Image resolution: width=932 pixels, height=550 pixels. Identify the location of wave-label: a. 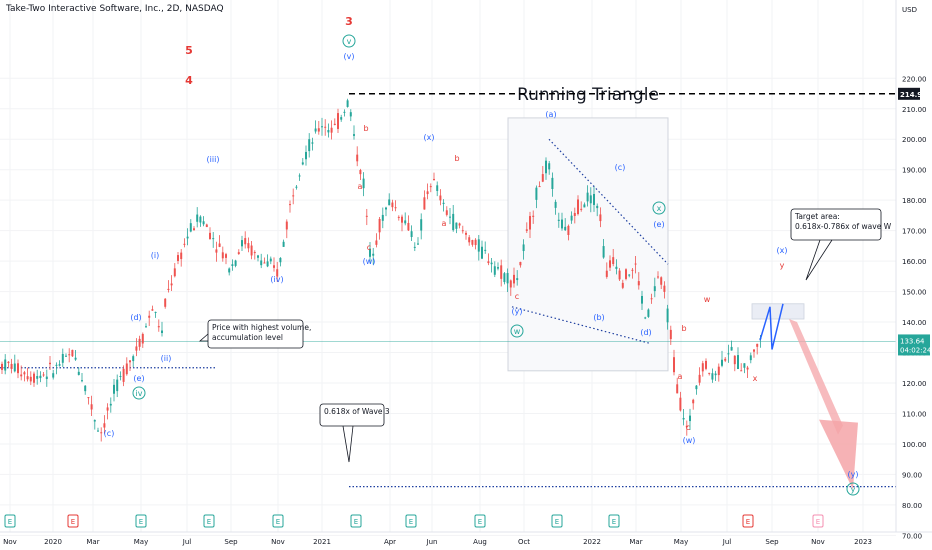
(444, 223).